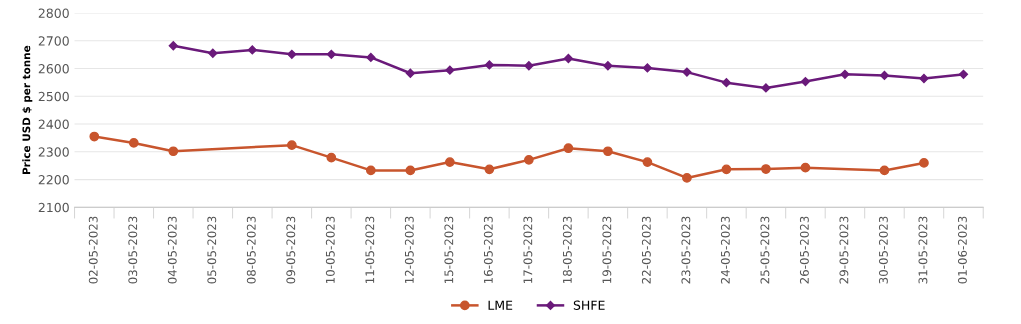 The width and height of the screenshot is (1021, 324). Describe the element at coordinates (251, 250) in the screenshot. I see `x-tick-label: 08-05-2023` at that location.